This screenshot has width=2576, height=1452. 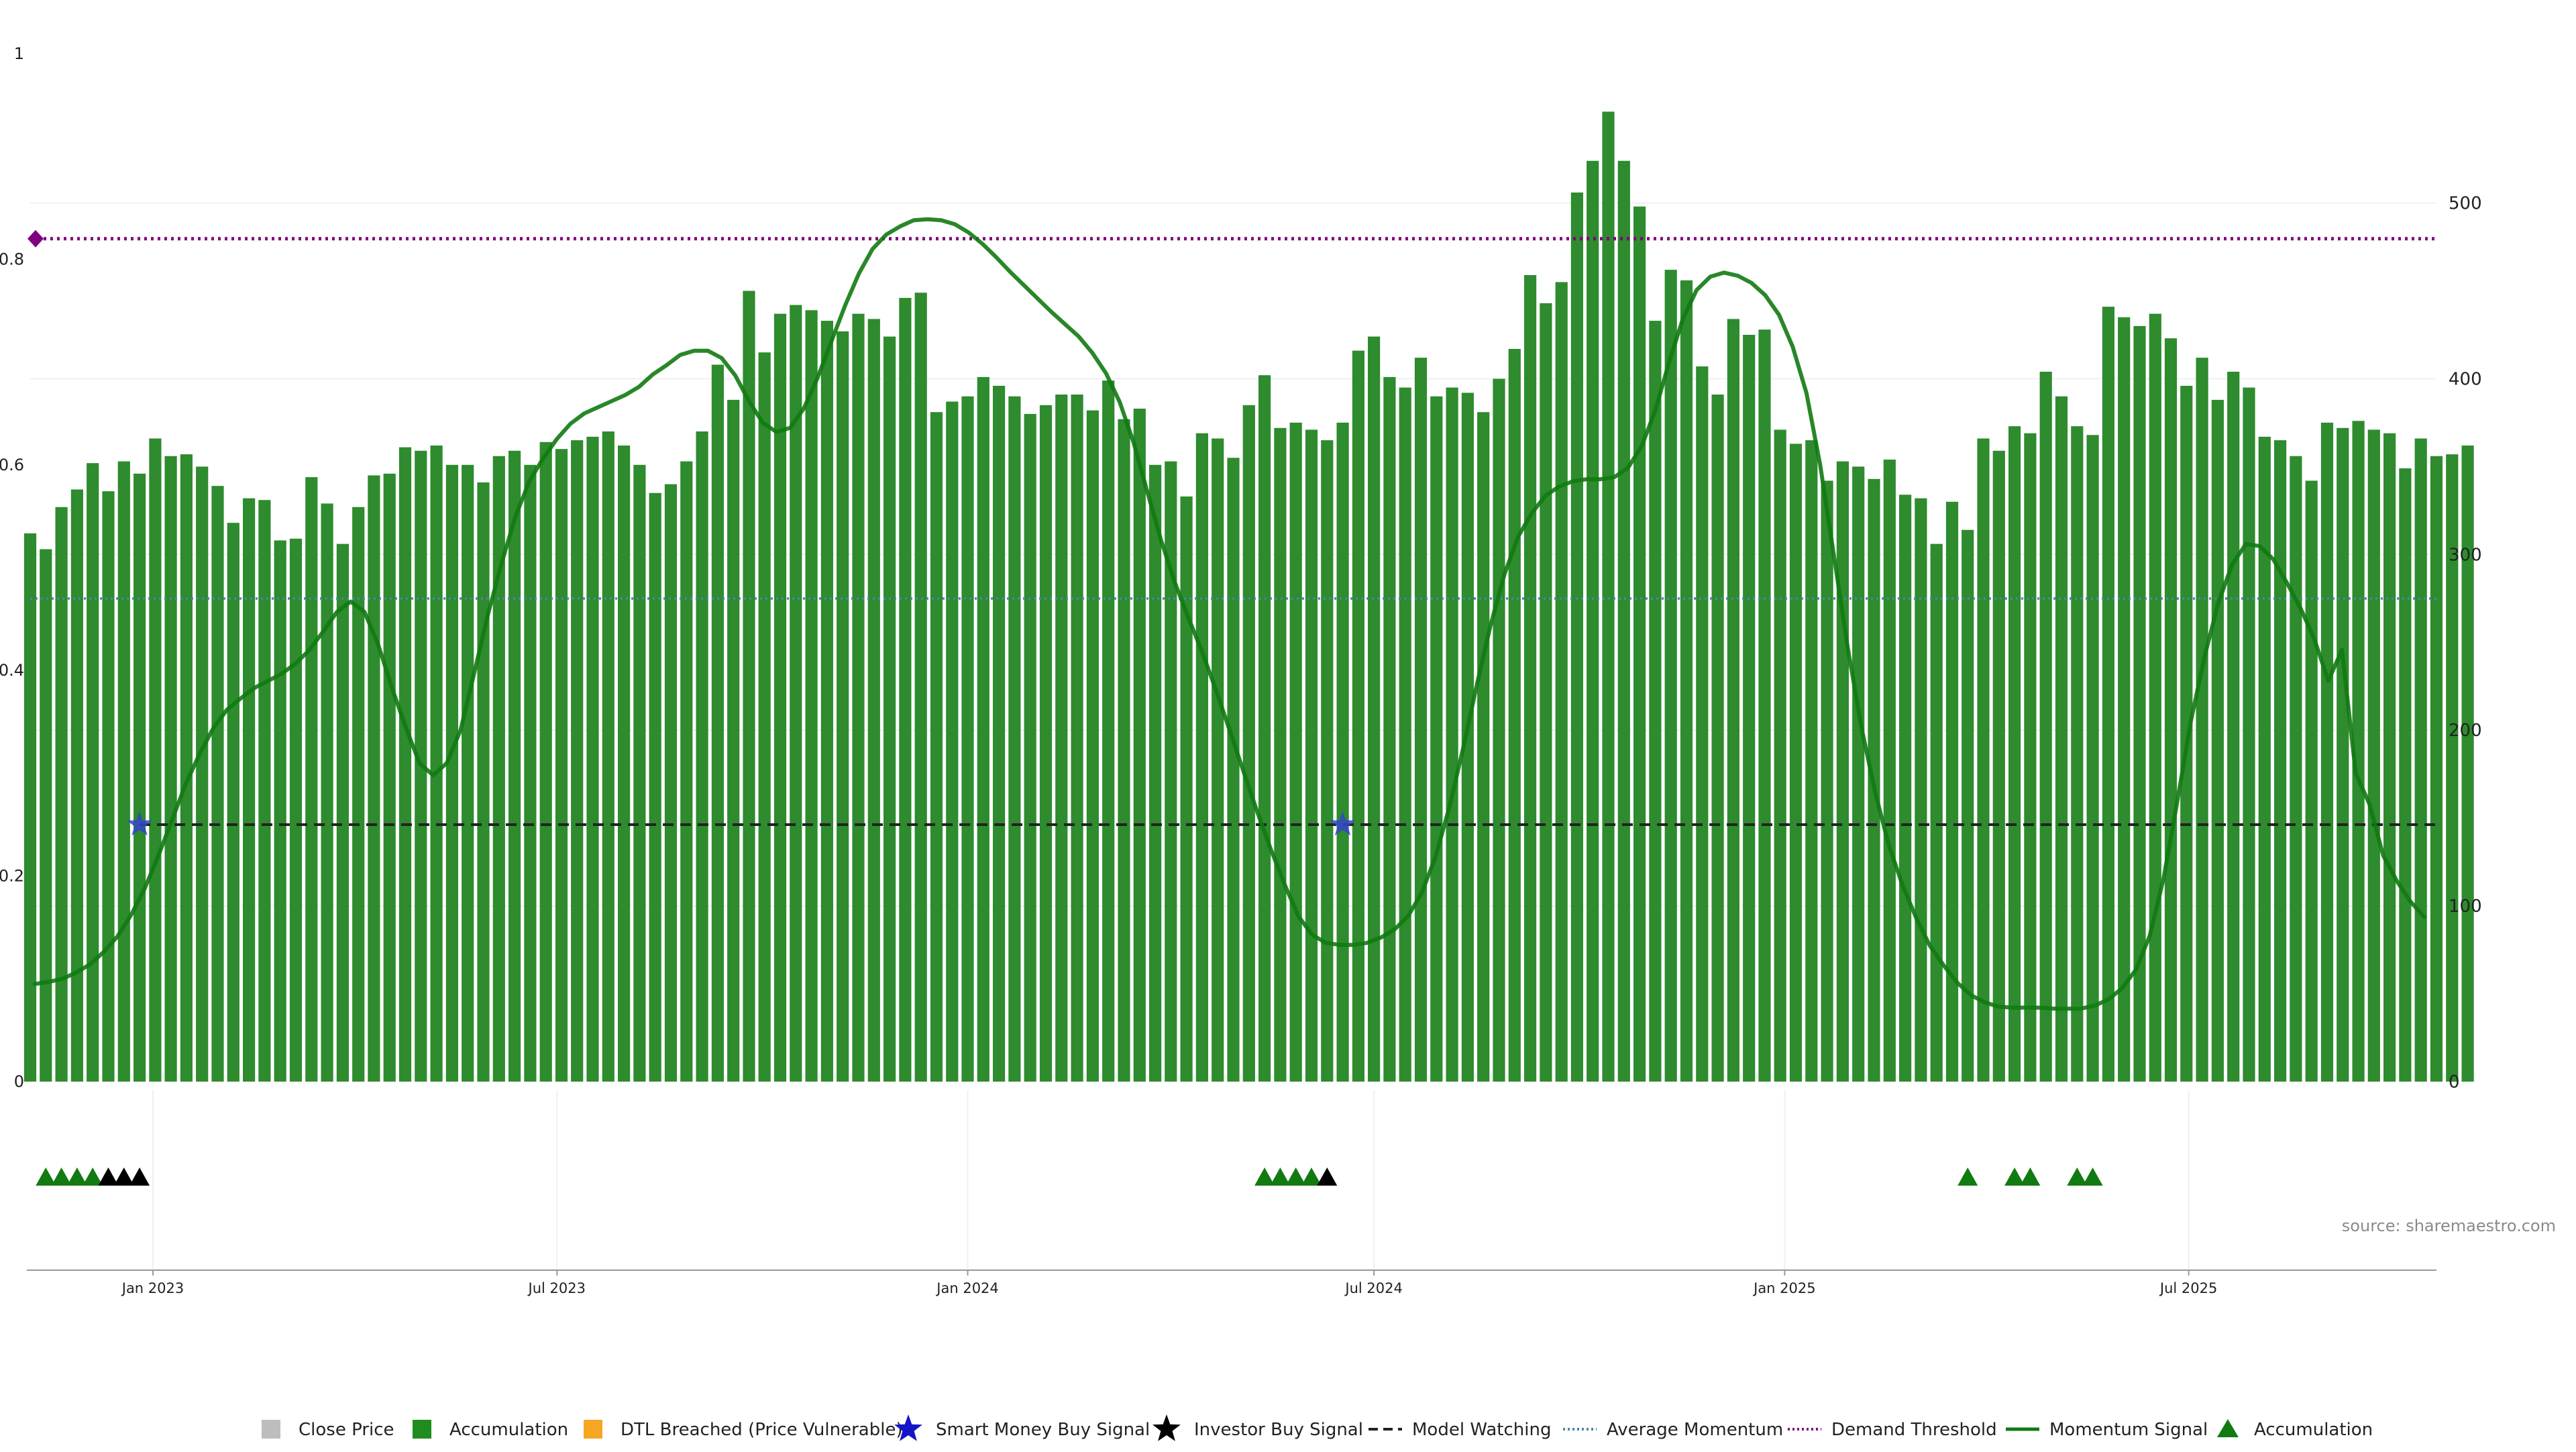 What do you see at coordinates (1373, 1288) in the screenshot?
I see `x-axis-tick-label: Jul 2024` at bounding box center [1373, 1288].